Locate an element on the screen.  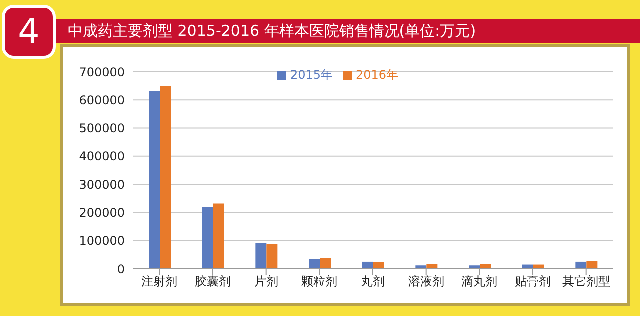
x-tick-label: 注射剂 is located at coordinates (160, 281).